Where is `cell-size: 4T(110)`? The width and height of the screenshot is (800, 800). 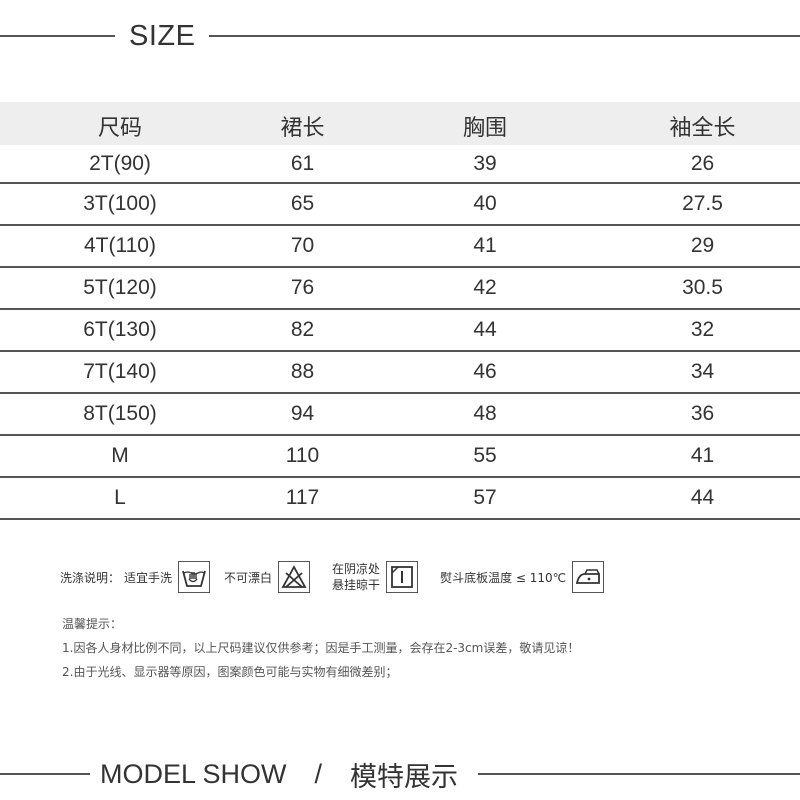 cell-size: 4T(110) is located at coordinates (120, 245).